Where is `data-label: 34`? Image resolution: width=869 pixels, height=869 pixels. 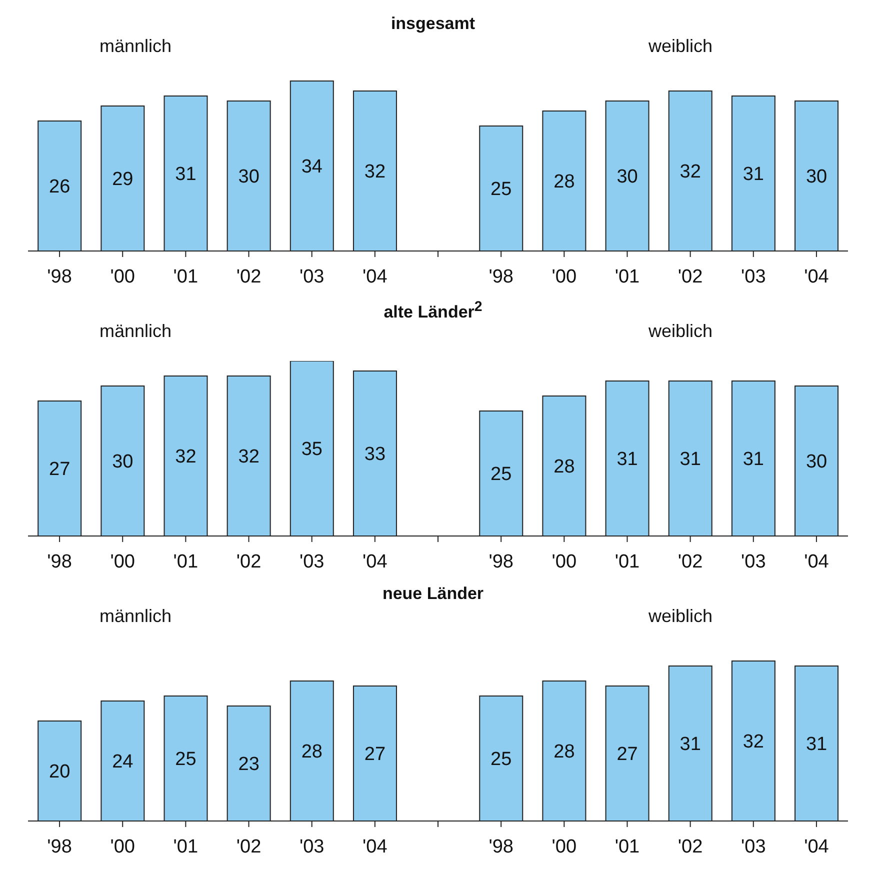 data-label: 34 is located at coordinates (312, 167).